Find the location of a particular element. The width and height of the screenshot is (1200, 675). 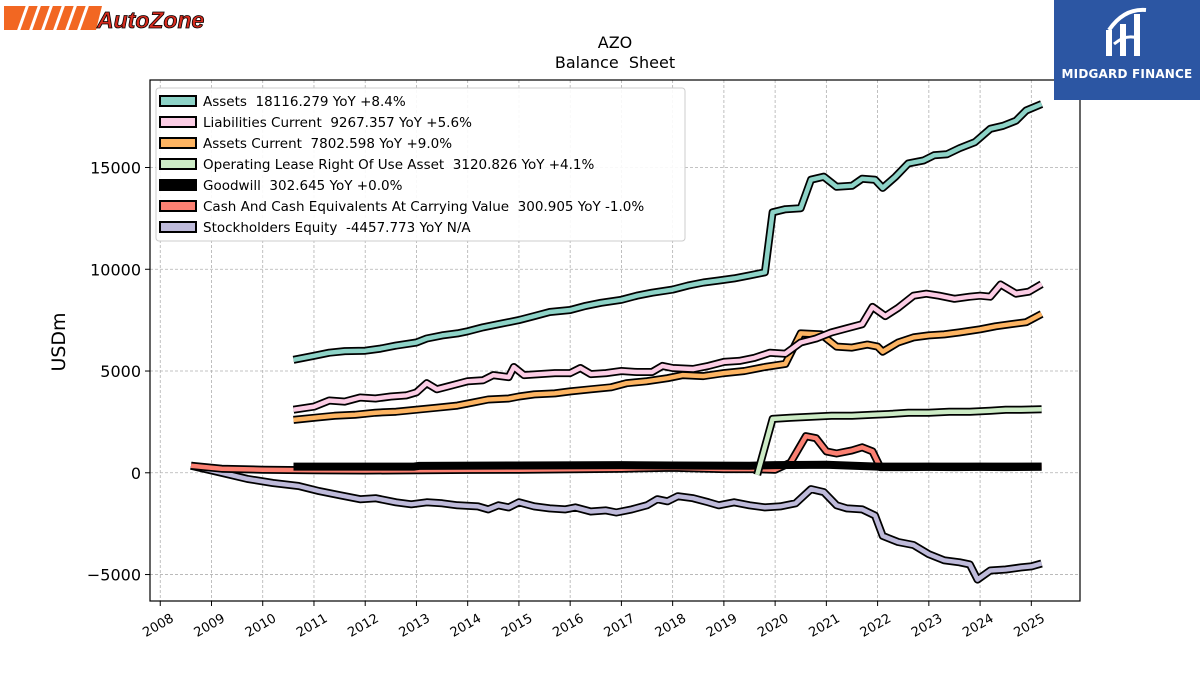

x-tick-label: 2008 is located at coordinates (158, 626).